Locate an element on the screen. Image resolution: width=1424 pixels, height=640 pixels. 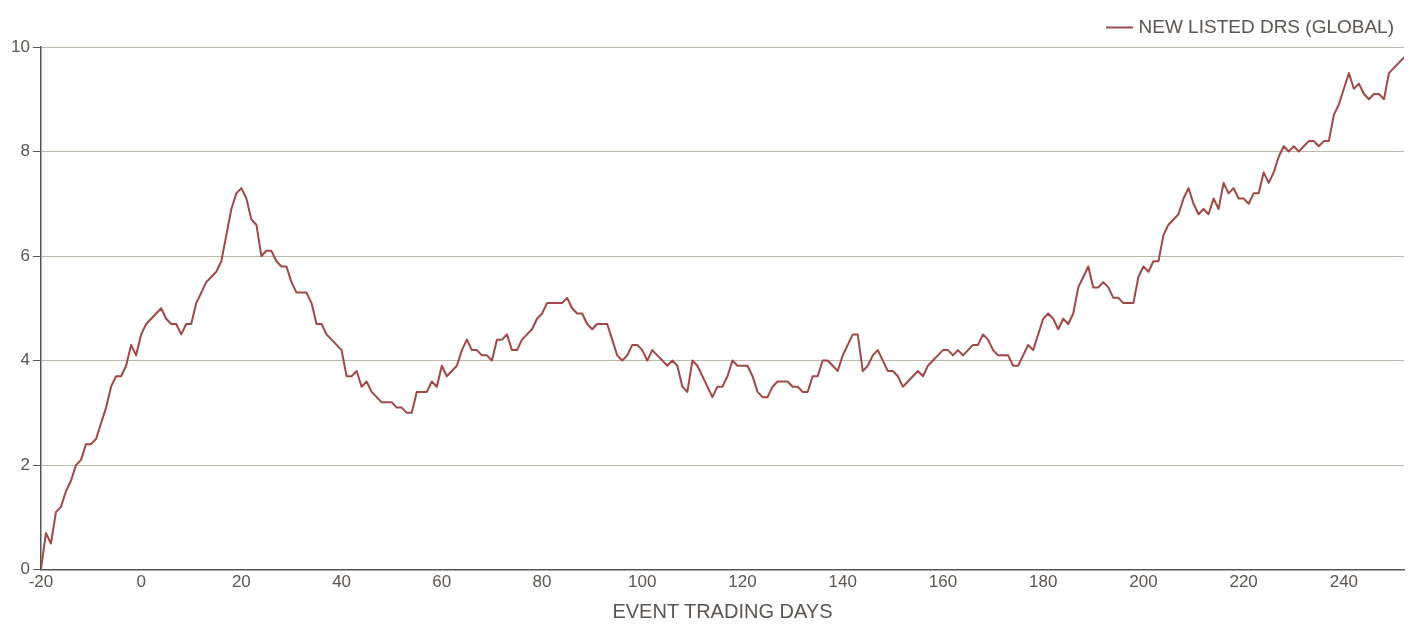
y-tick-label: 10 is located at coordinates (20, 46).